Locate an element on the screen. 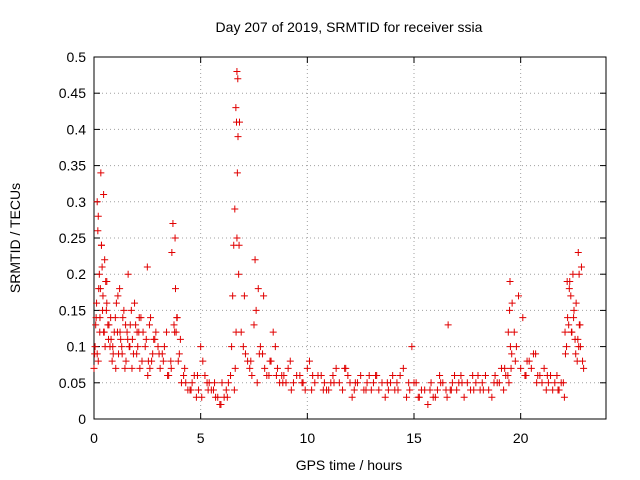  y-tick-label: 0.4 is located at coordinates (77, 129).